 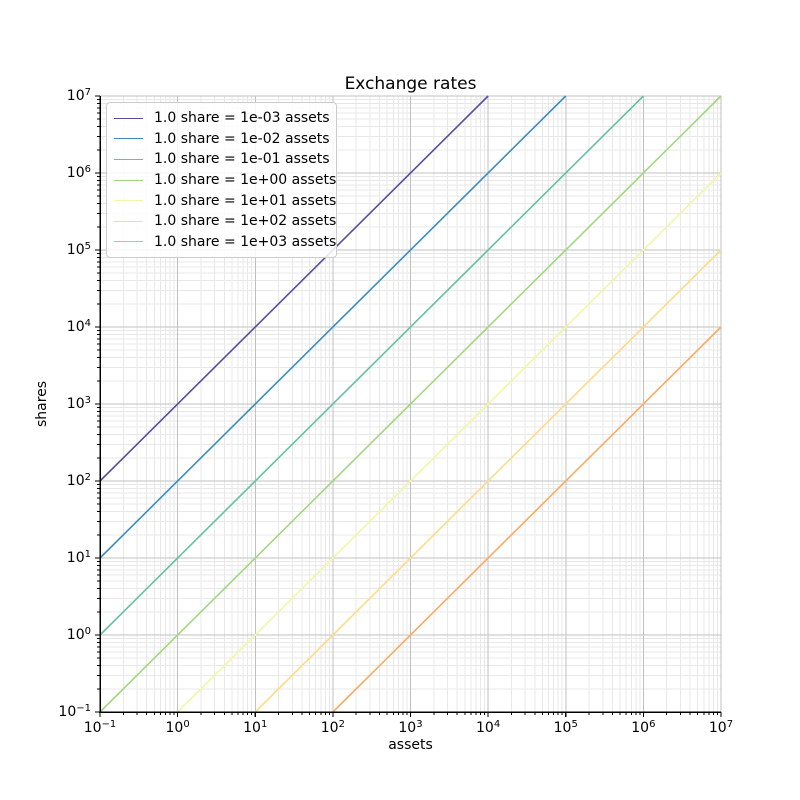 I want to click on y-tick-label: 106, so click(x=78, y=172).